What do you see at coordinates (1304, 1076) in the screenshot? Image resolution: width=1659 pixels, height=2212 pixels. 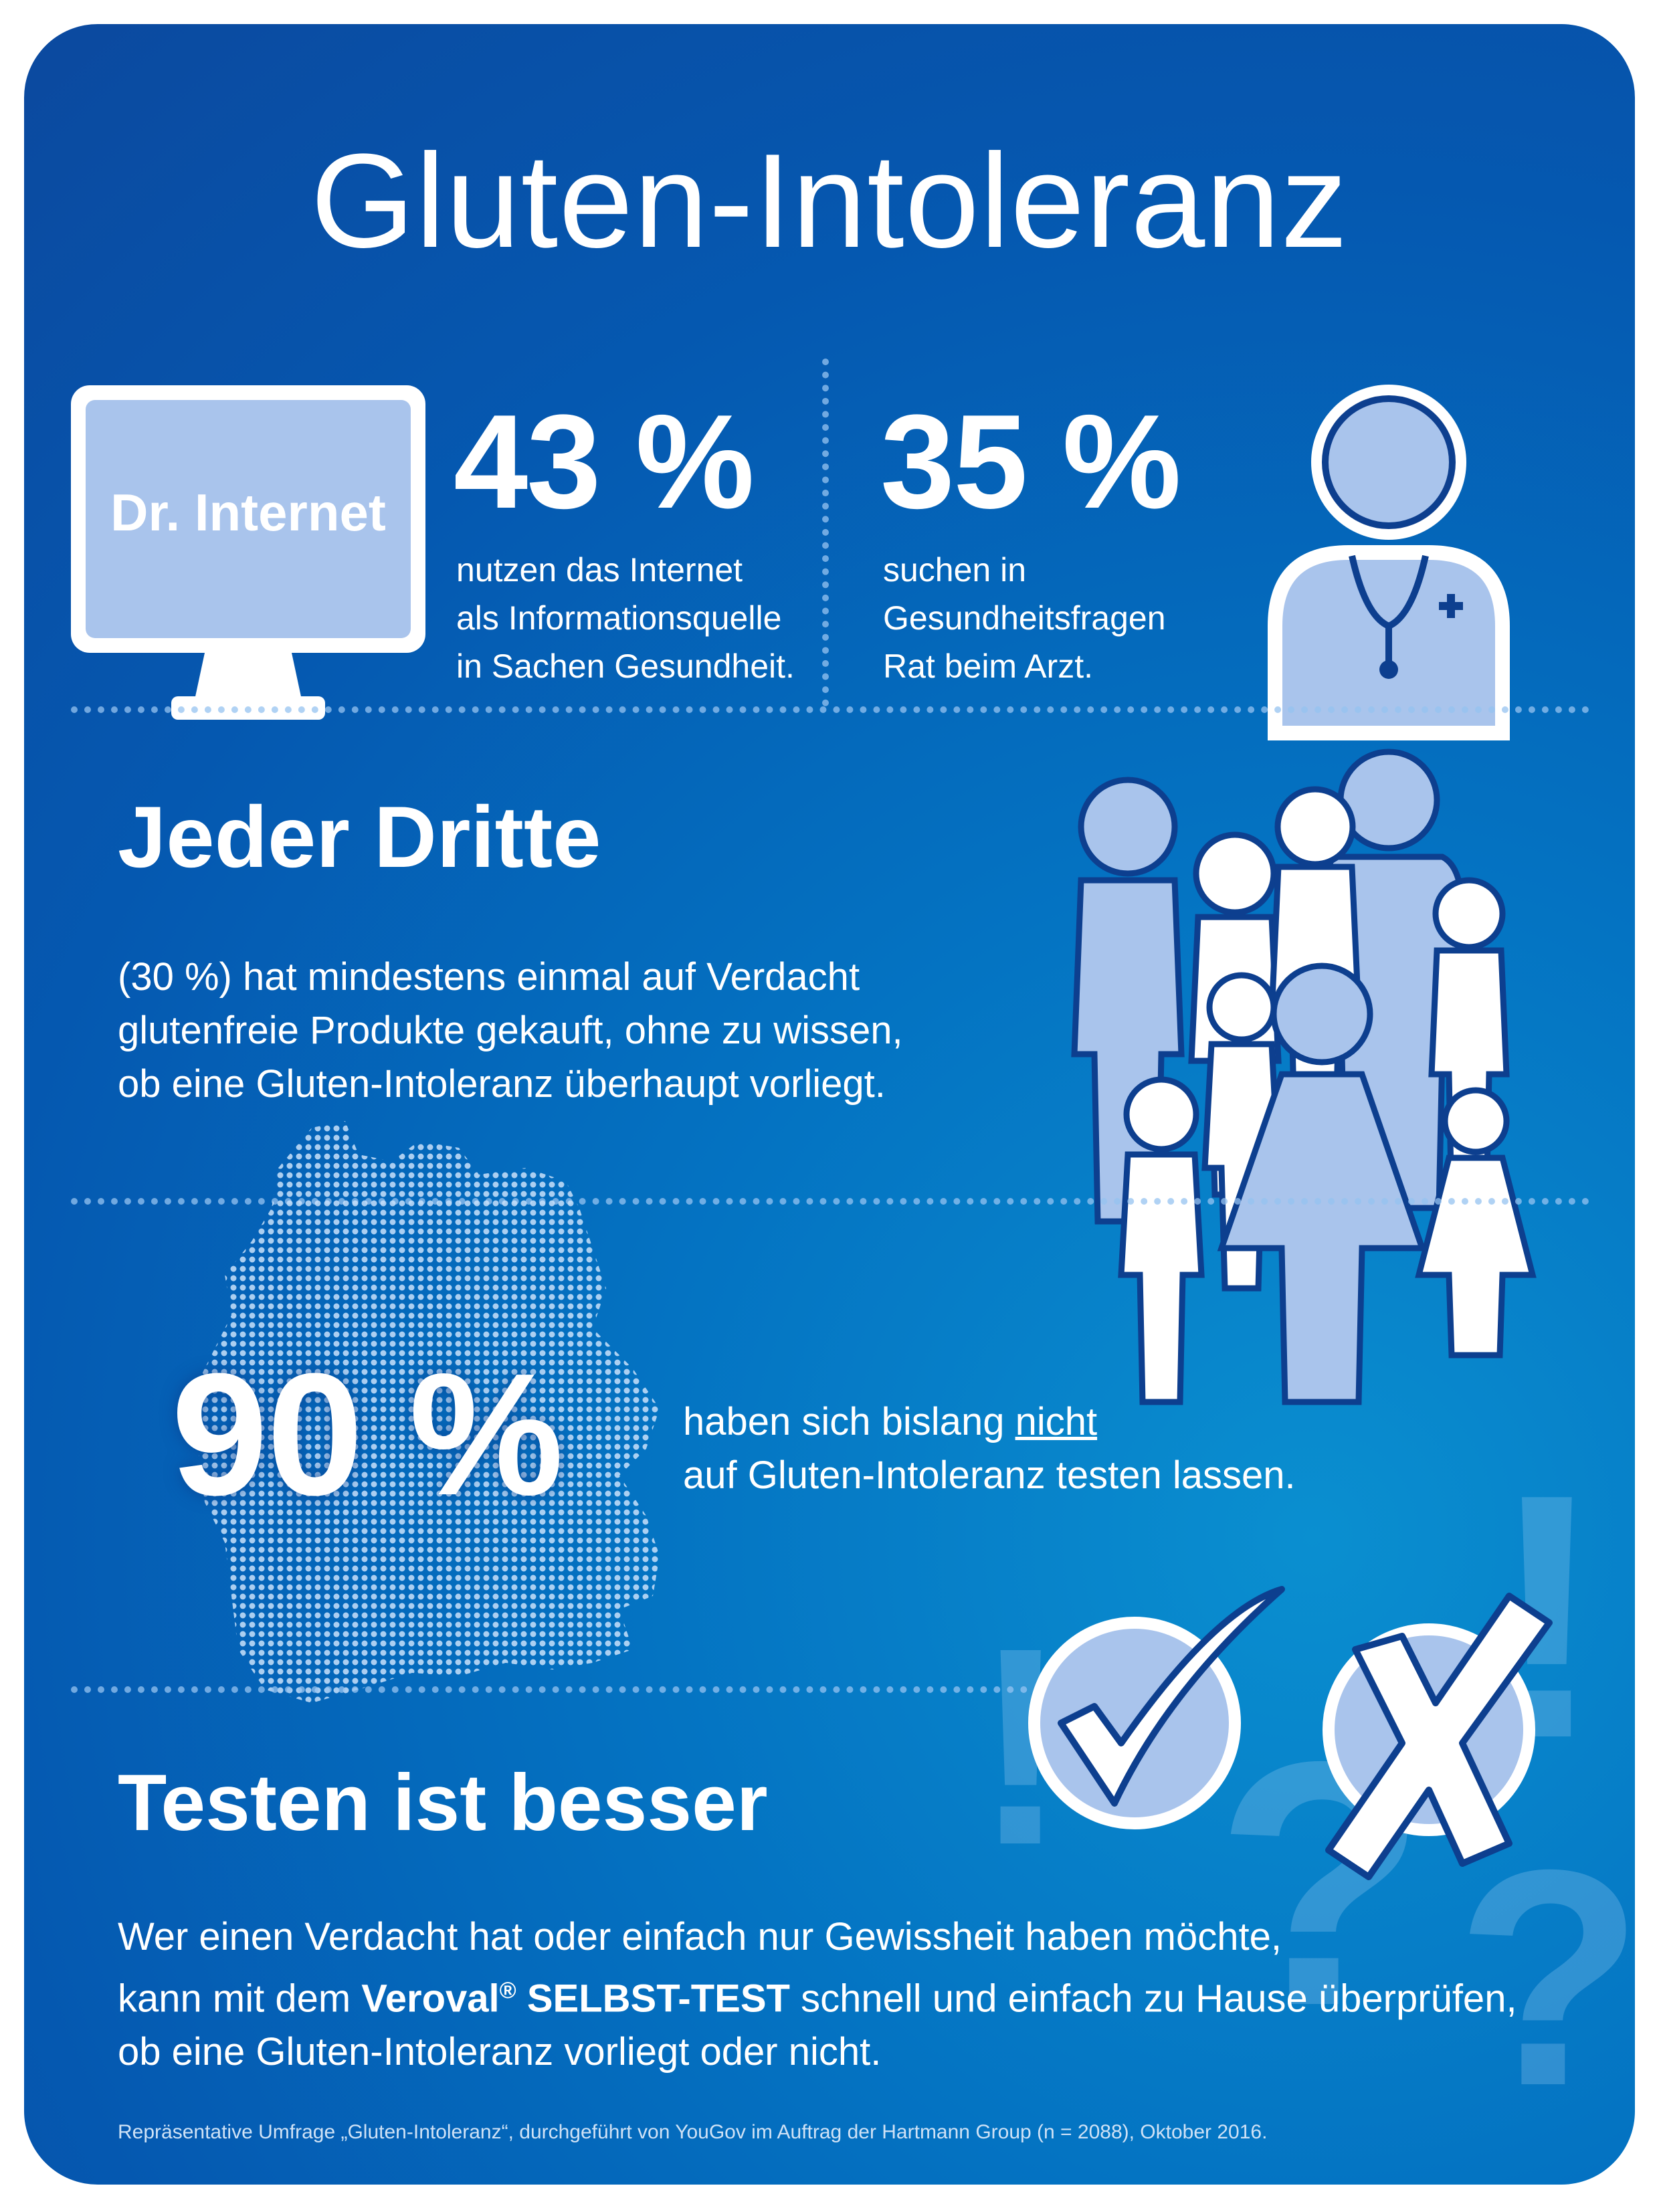 I see `people-group-icon` at bounding box center [1304, 1076].